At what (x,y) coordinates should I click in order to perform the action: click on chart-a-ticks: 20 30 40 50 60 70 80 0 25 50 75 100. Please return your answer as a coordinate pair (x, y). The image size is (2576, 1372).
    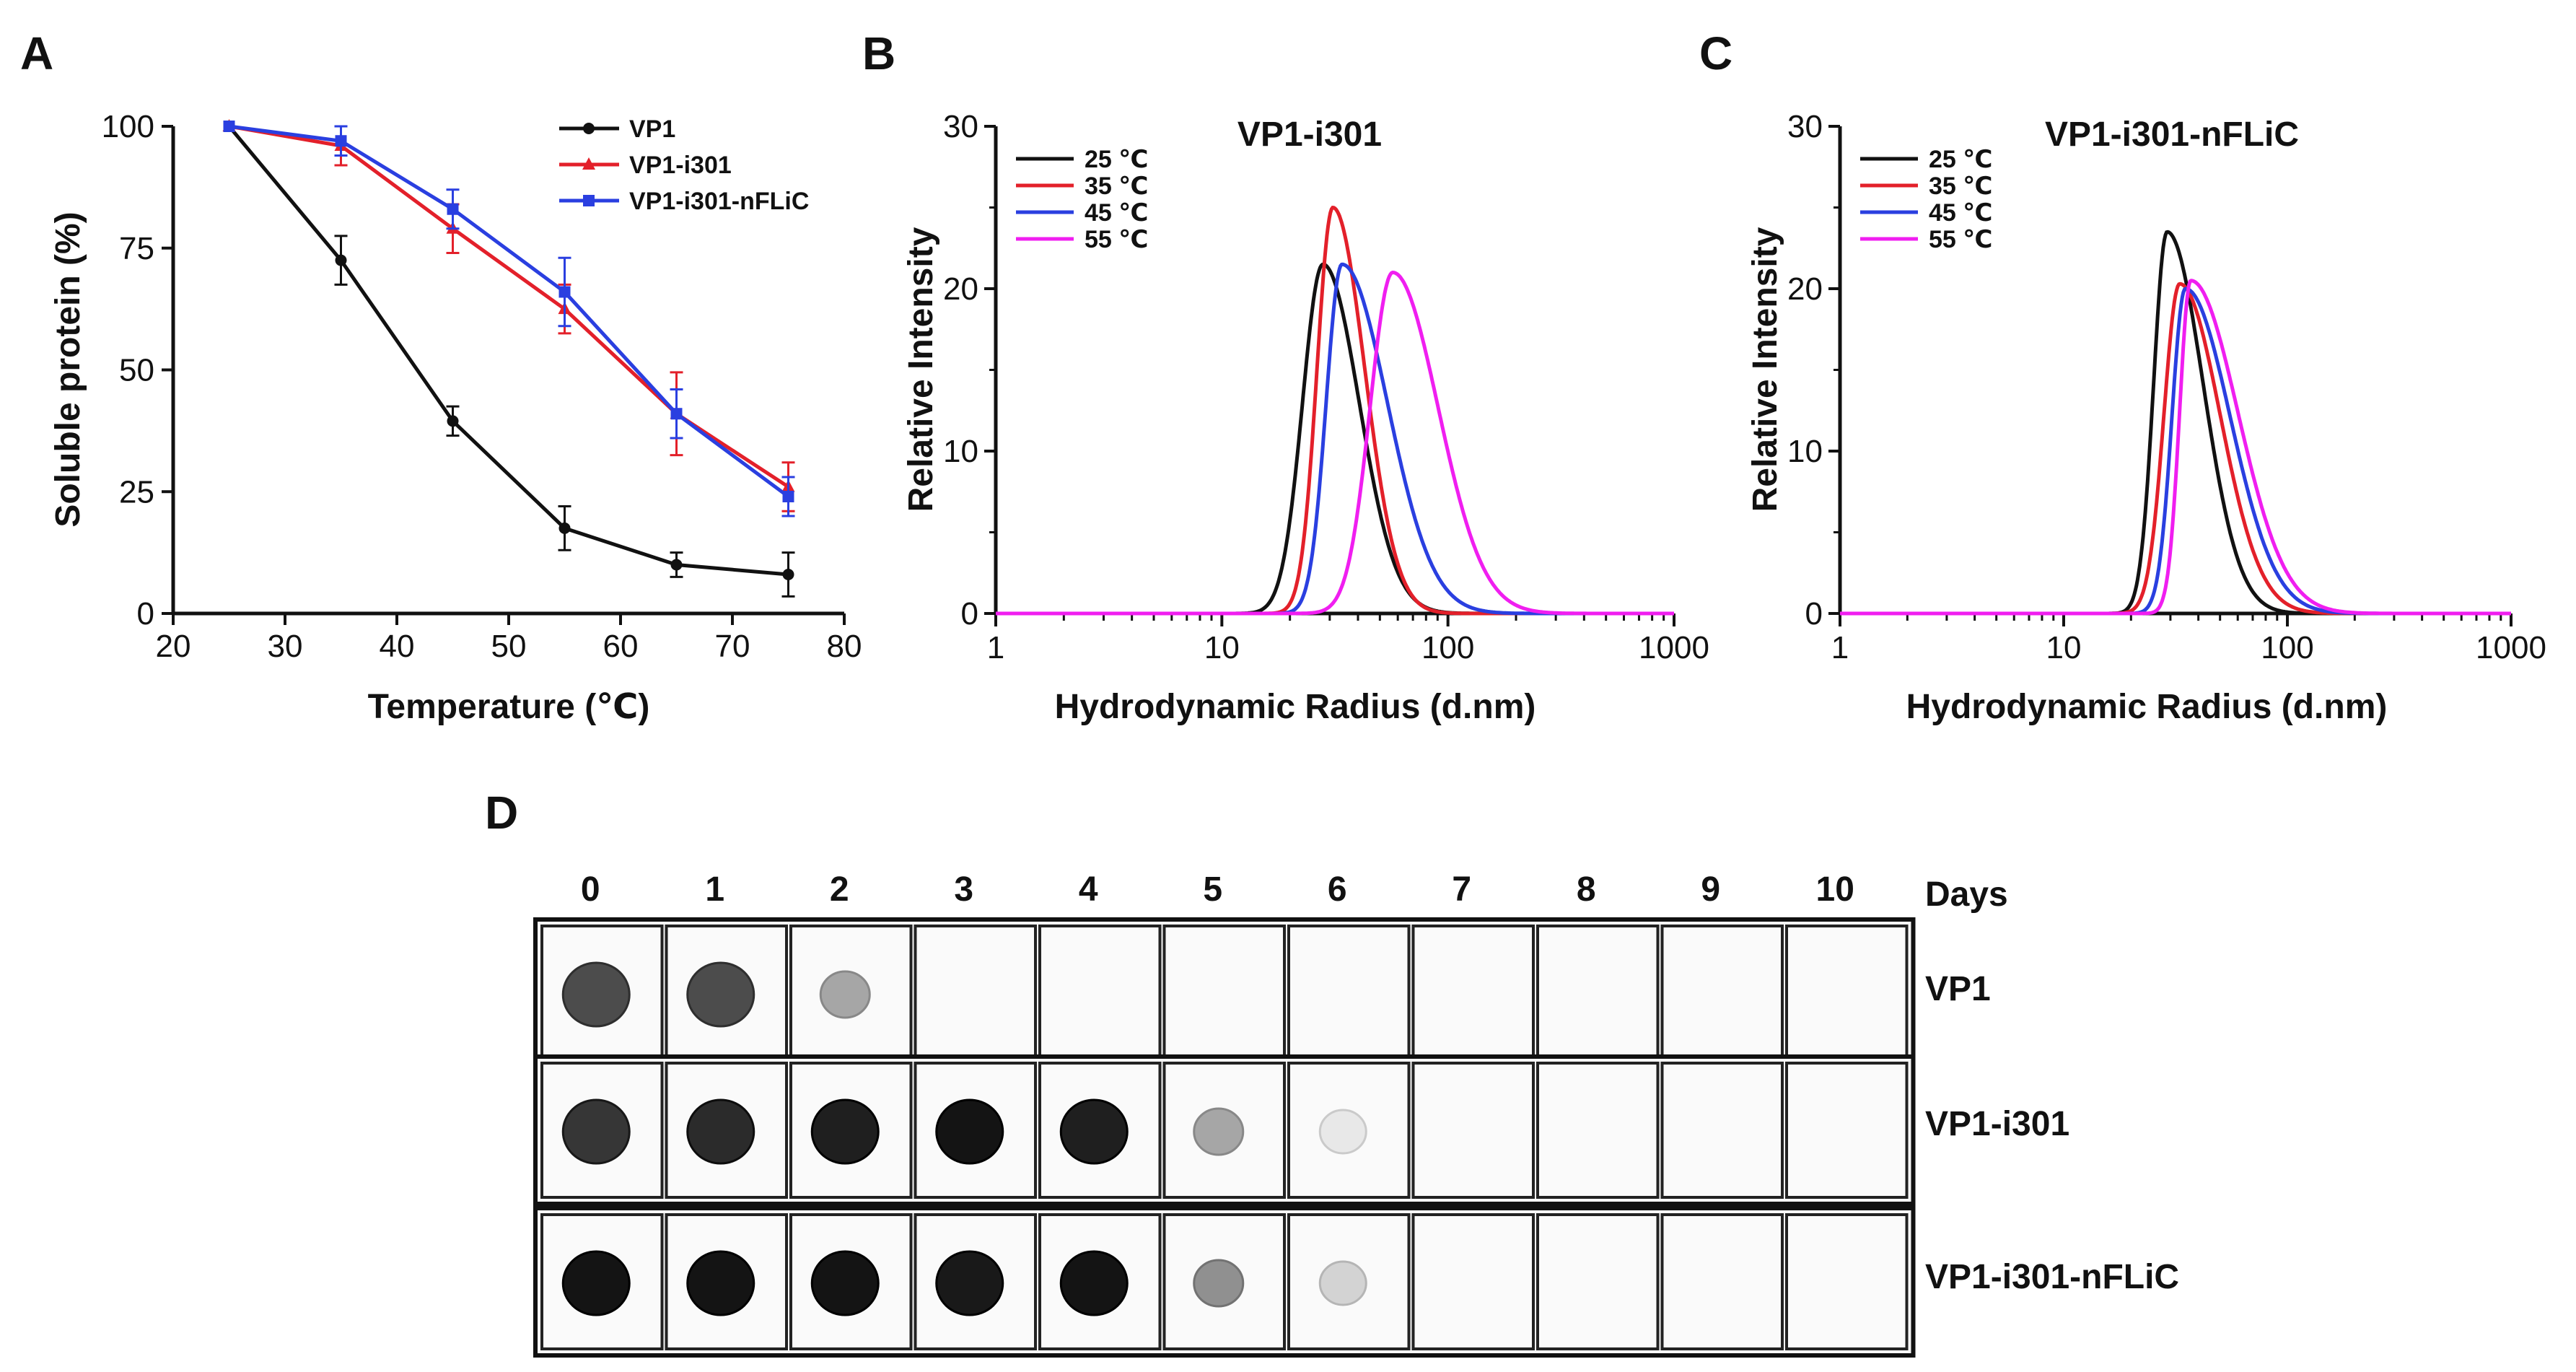
    Looking at the image, I should click on (482, 386).